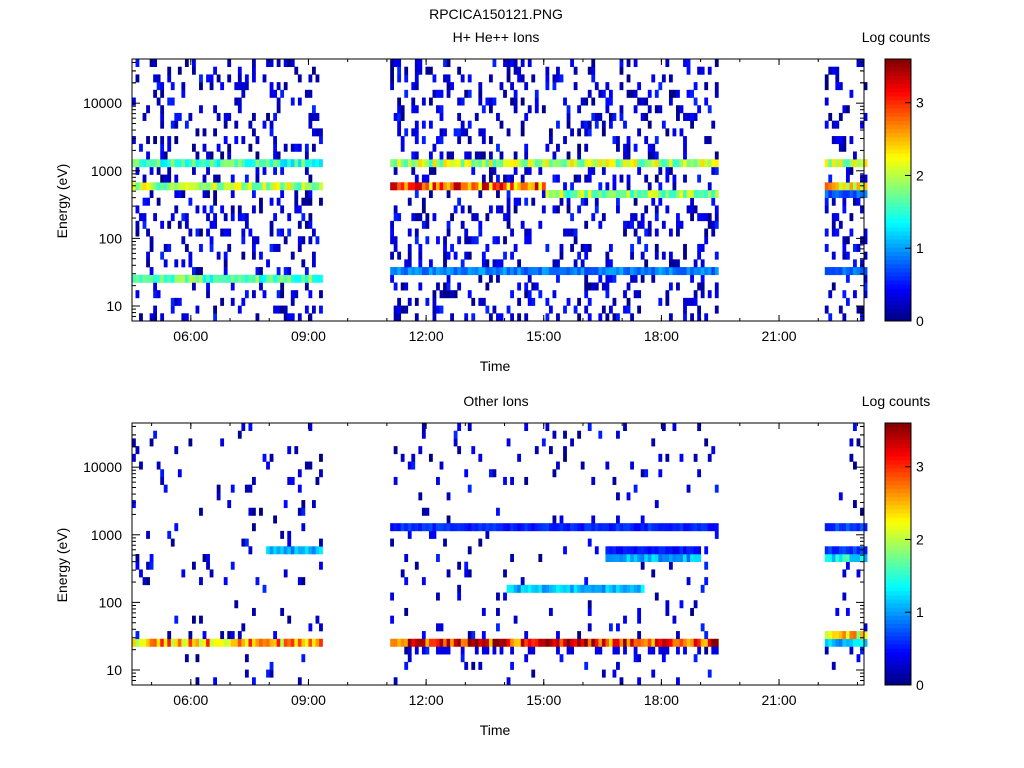 This screenshot has width=1024, height=768. I want to click on x-tick-label: 06:00, so click(190, 336).